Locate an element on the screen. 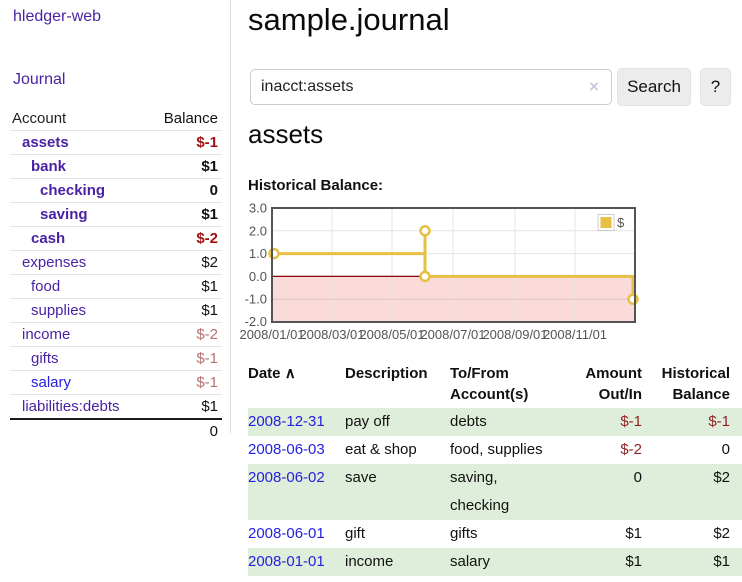 Image resolution: width=742 pixels, height=582 pixels. account-balance: $2 is located at coordinates (209, 262).